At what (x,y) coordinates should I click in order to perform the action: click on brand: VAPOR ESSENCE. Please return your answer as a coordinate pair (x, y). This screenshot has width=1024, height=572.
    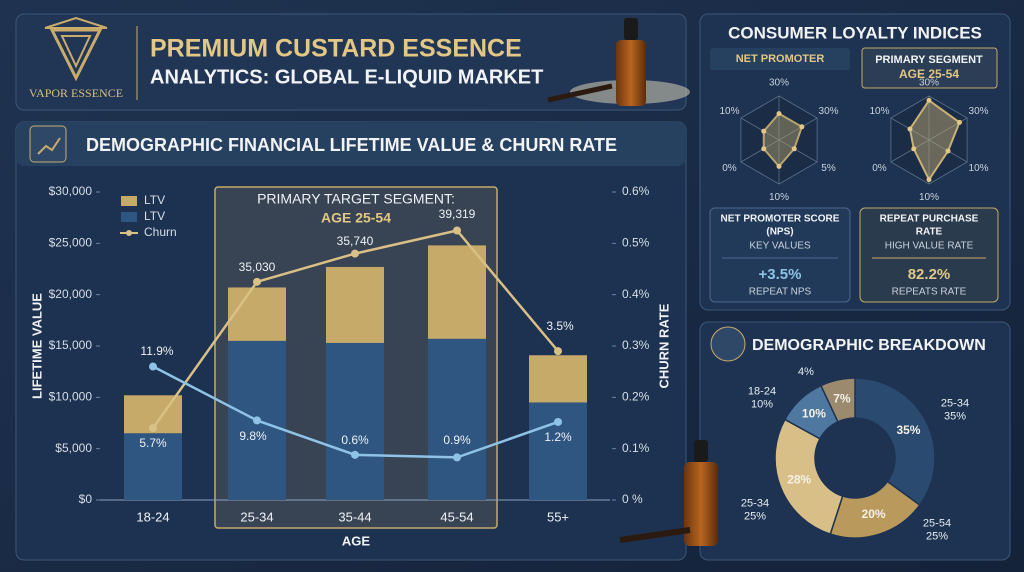
    Looking at the image, I should click on (76, 93).